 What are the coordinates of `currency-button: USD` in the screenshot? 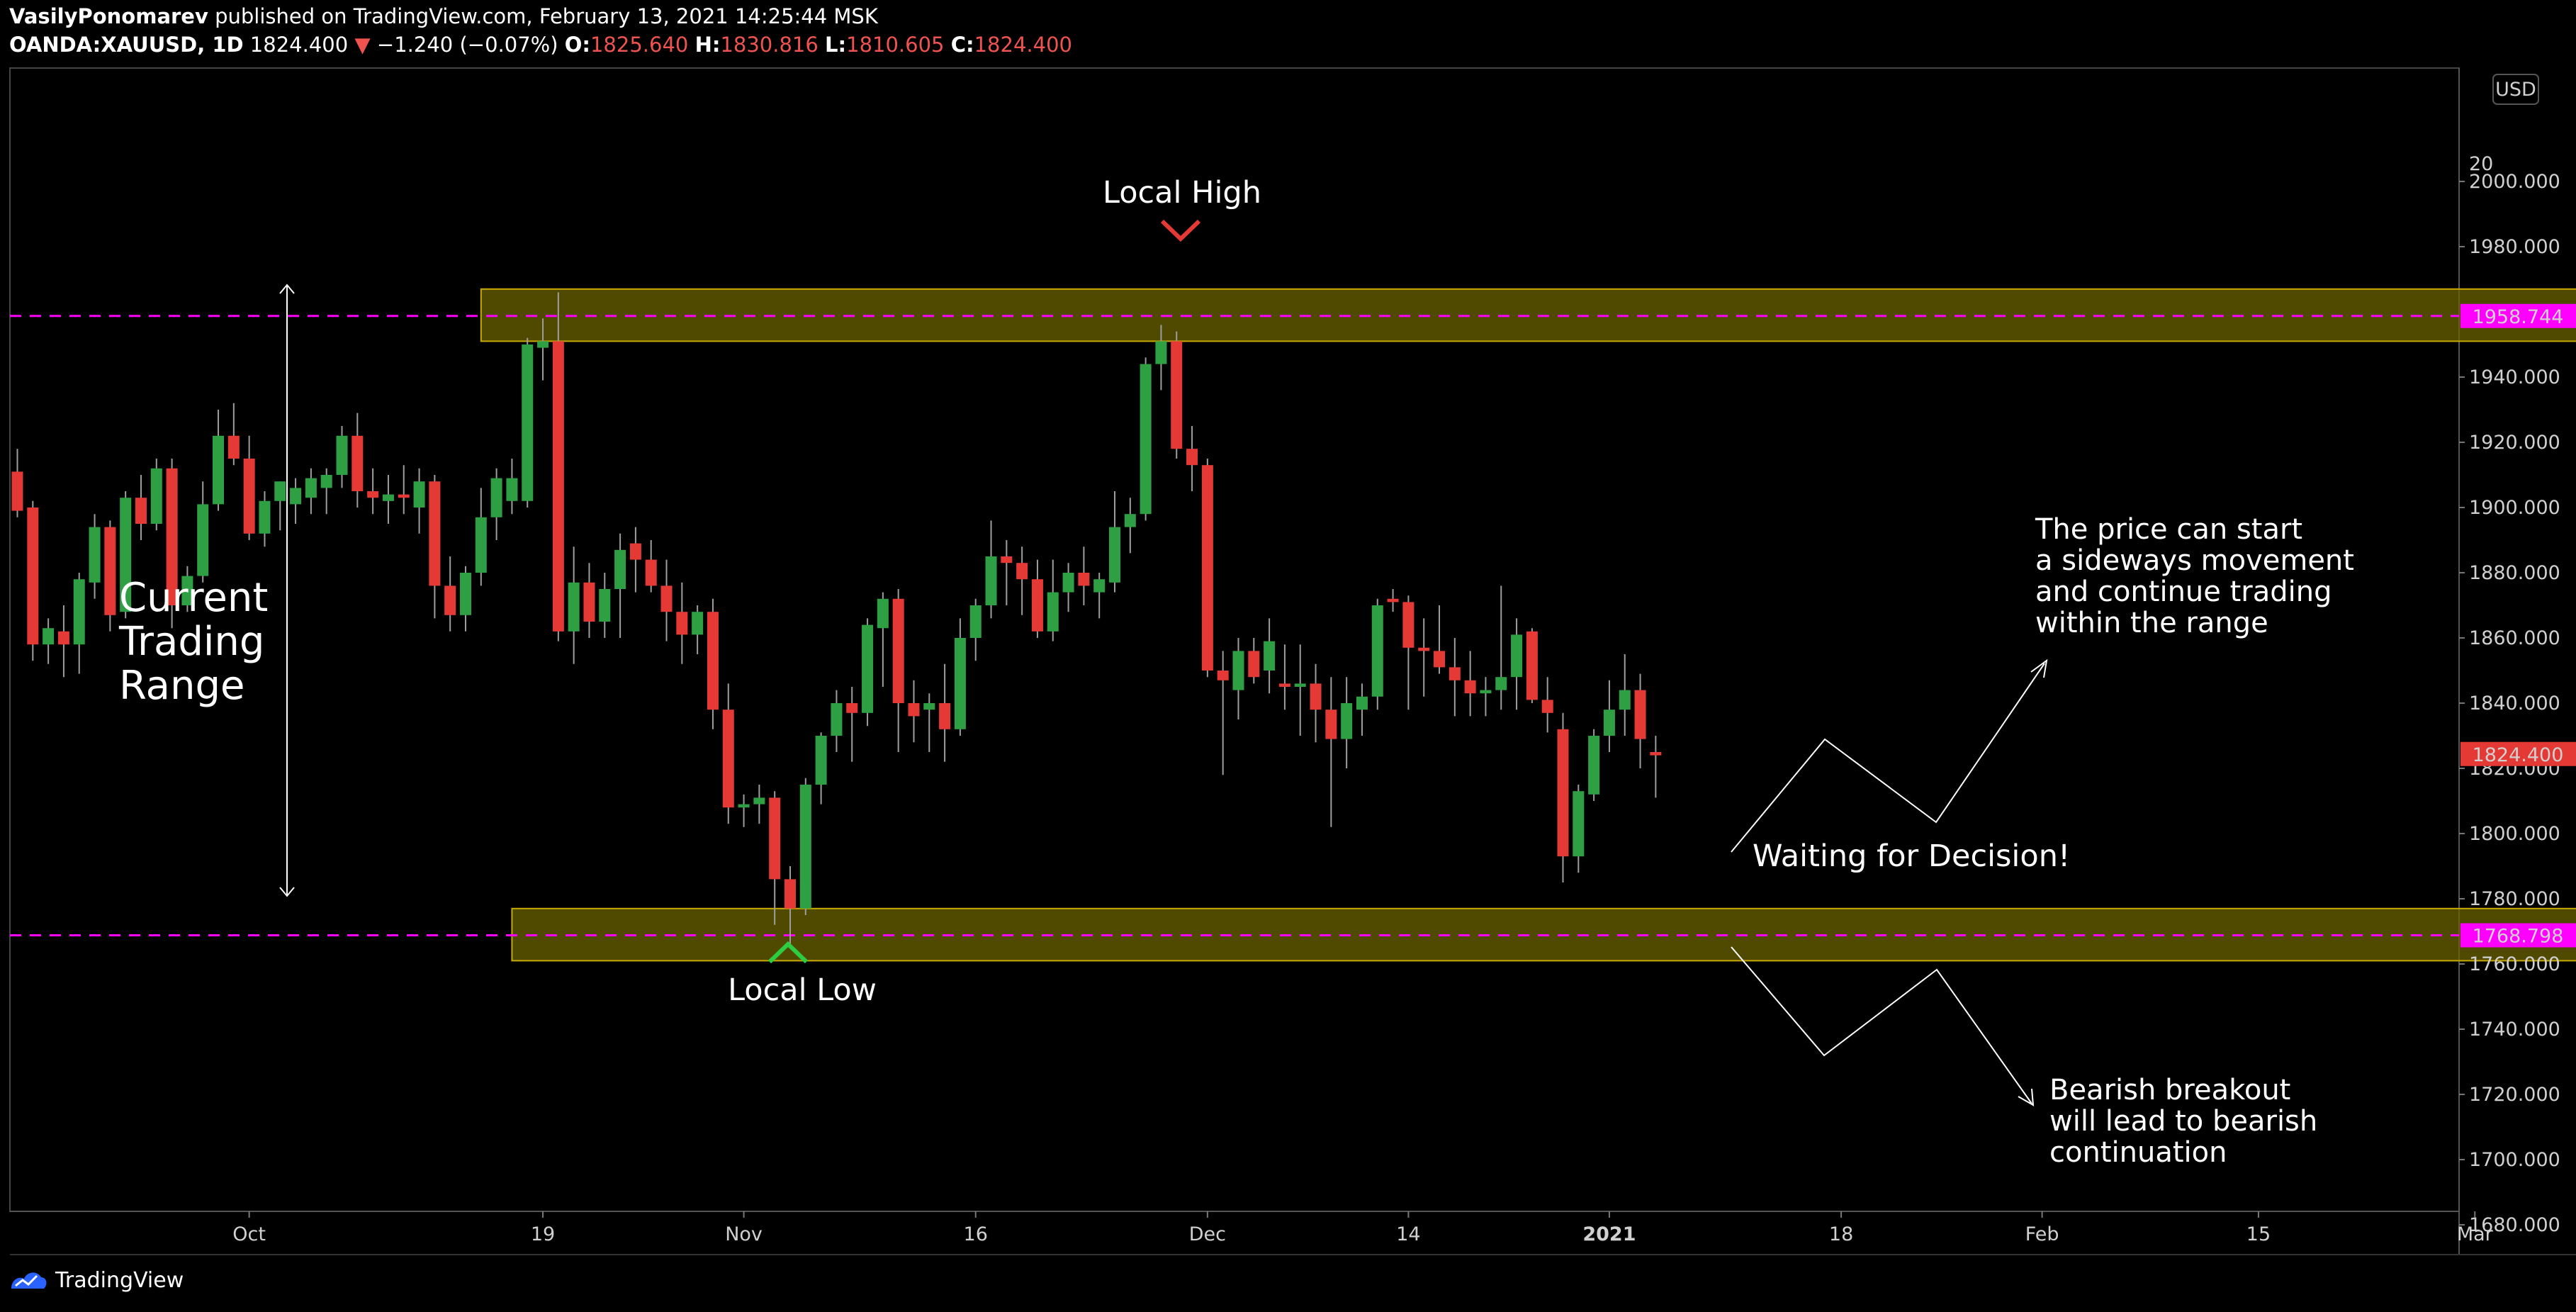 It's located at (2515, 90).